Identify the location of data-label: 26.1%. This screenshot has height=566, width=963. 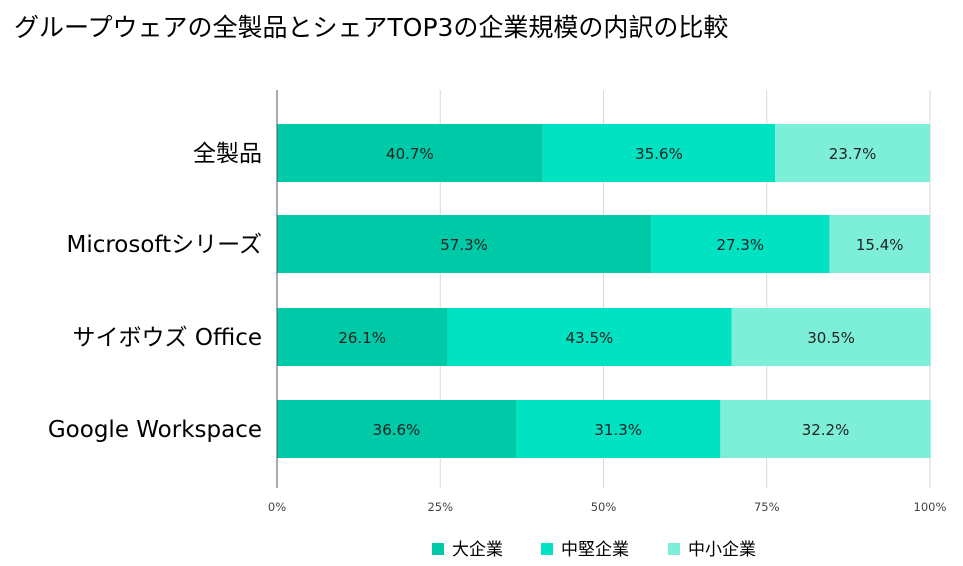
(362, 338).